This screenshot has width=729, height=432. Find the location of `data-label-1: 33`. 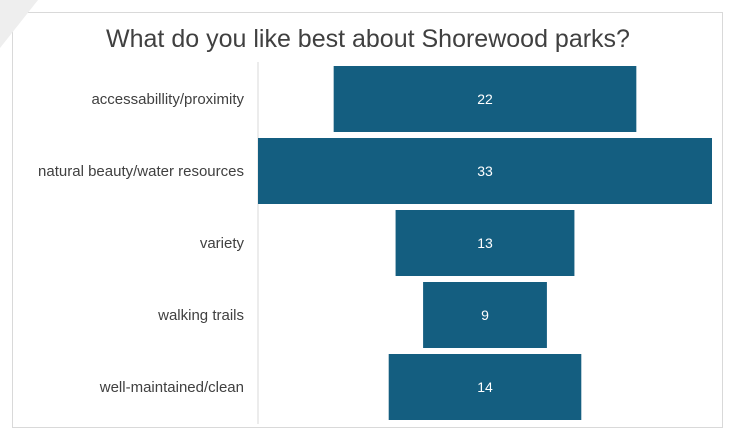

data-label-1: 33 is located at coordinates (485, 171).